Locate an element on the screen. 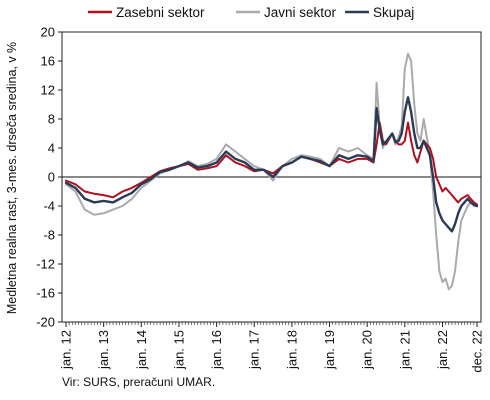  y-tick-label: -4 is located at coordinates (49, 206).